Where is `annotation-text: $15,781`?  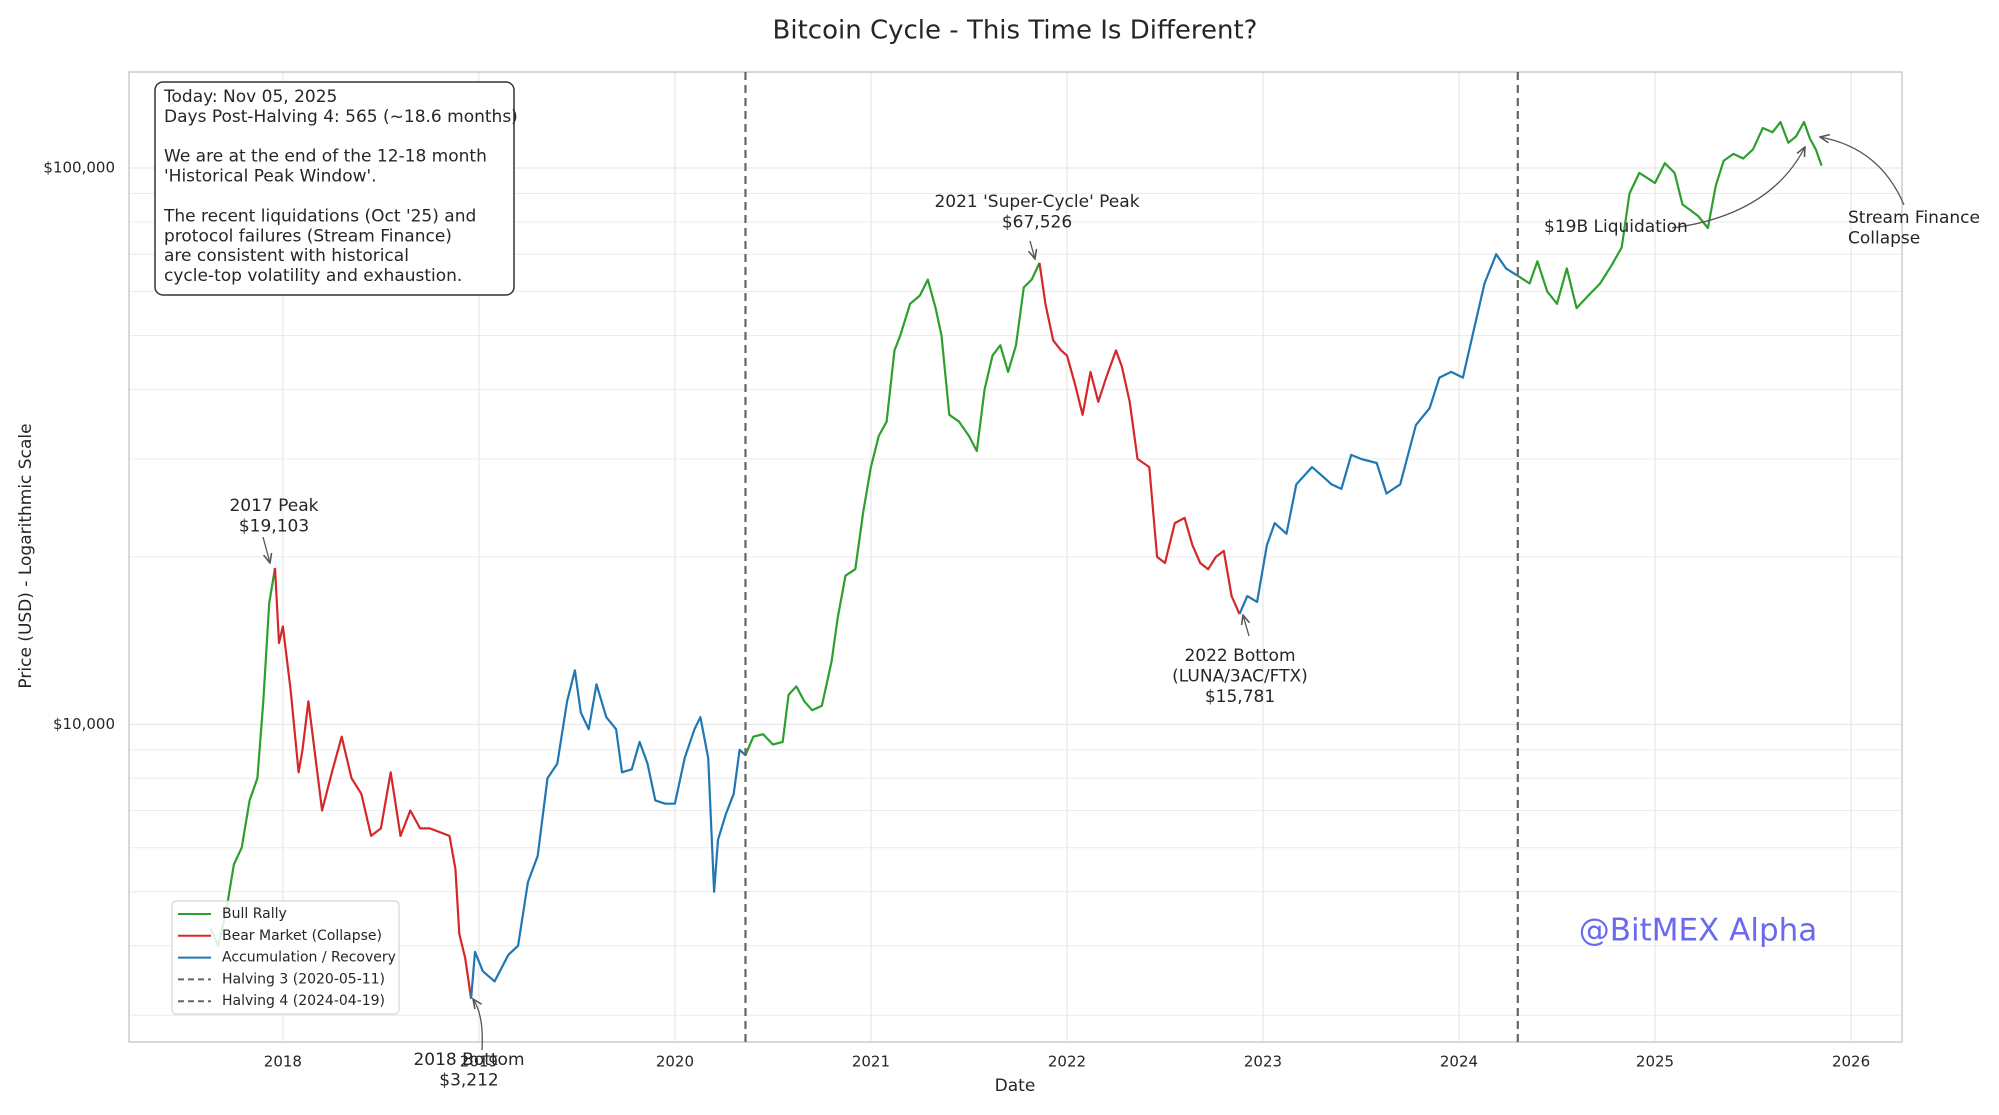 annotation-text: $15,781 is located at coordinates (1240, 697).